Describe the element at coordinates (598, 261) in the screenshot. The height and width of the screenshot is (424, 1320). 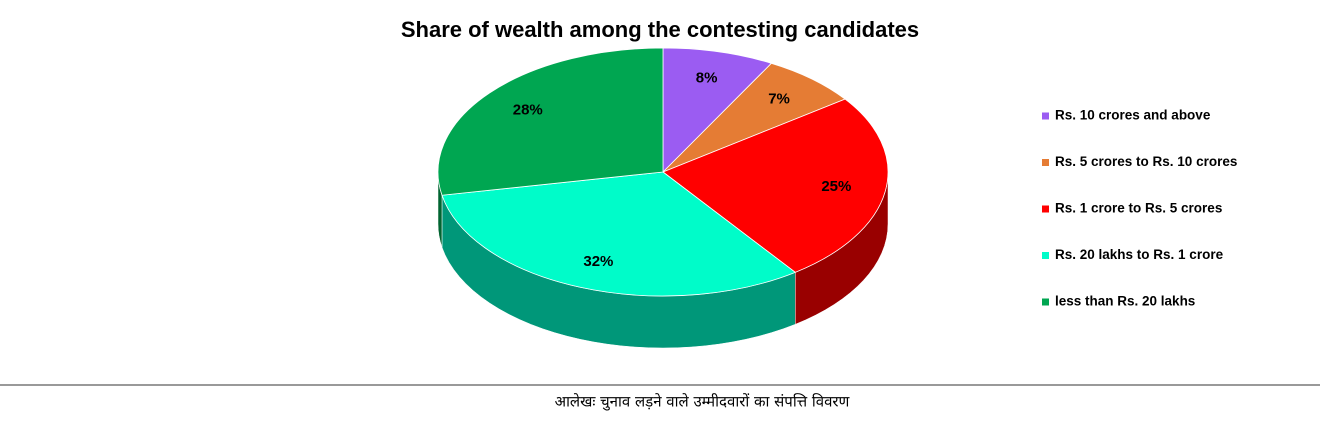
I see `data-label: 32%` at that location.